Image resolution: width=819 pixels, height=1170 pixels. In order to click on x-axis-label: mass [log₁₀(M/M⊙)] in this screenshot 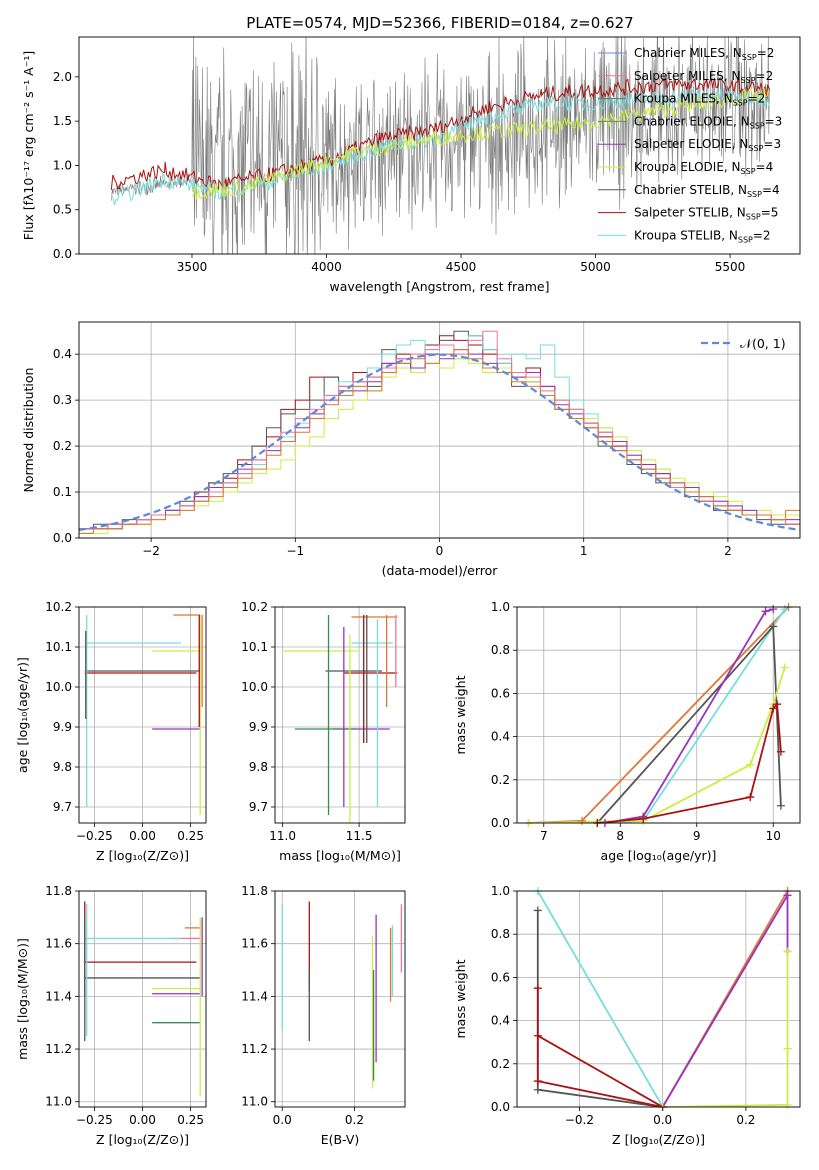, I will do `click(340, 855)`.